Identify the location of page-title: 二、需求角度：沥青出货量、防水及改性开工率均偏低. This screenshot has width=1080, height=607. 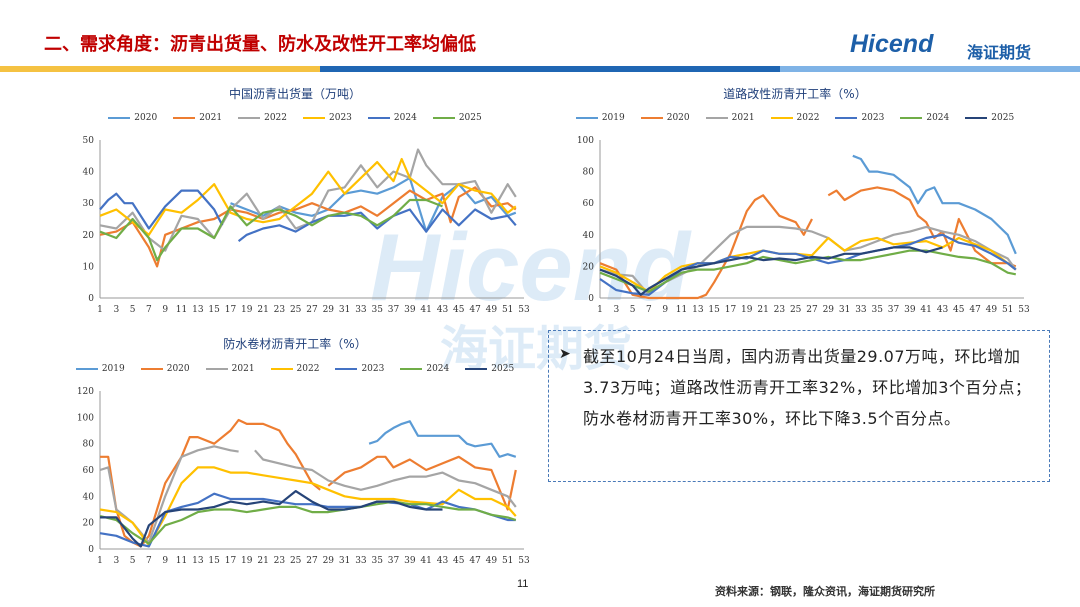
(260, 44).